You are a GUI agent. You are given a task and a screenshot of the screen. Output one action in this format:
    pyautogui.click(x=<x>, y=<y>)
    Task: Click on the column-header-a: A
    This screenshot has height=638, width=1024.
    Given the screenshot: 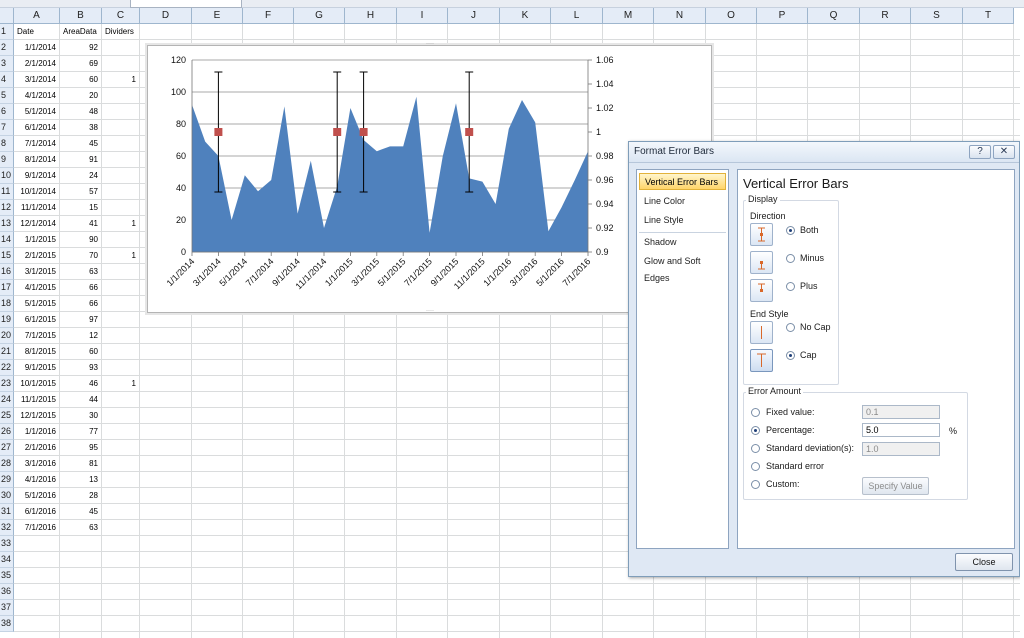 What is the action you would take?
    pyautogui.click(x=37, y=16)
    